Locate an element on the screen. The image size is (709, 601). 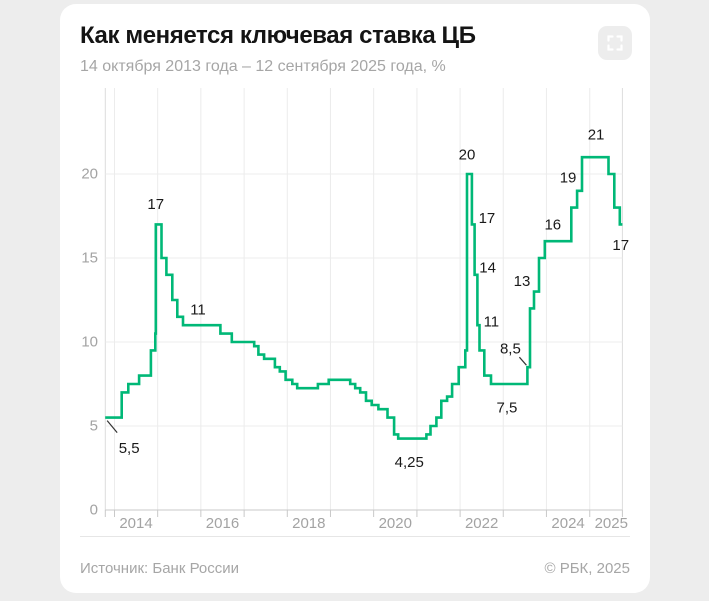
x-axis-label: 2014 is located at coordinates (135, 523).